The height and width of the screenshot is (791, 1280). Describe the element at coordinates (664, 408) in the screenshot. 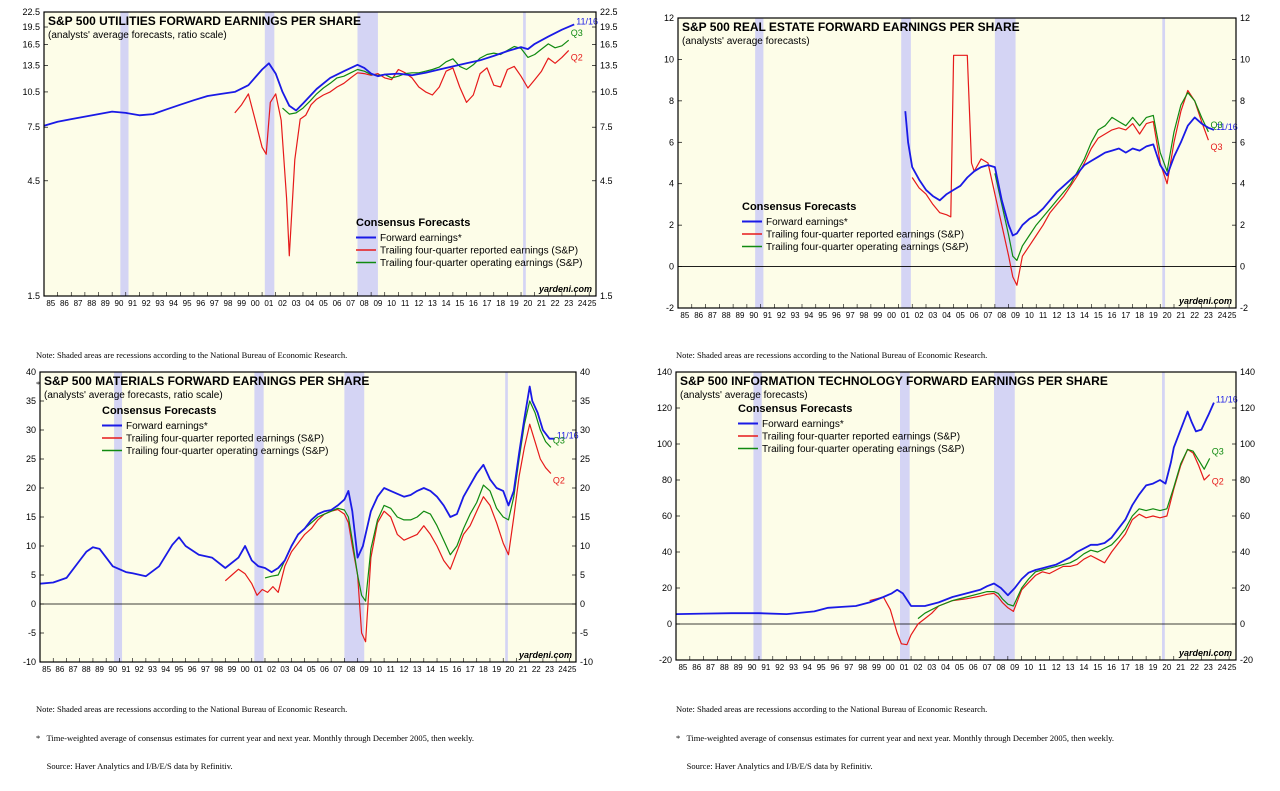

I see `y-tick-label-left: 120` at that location.